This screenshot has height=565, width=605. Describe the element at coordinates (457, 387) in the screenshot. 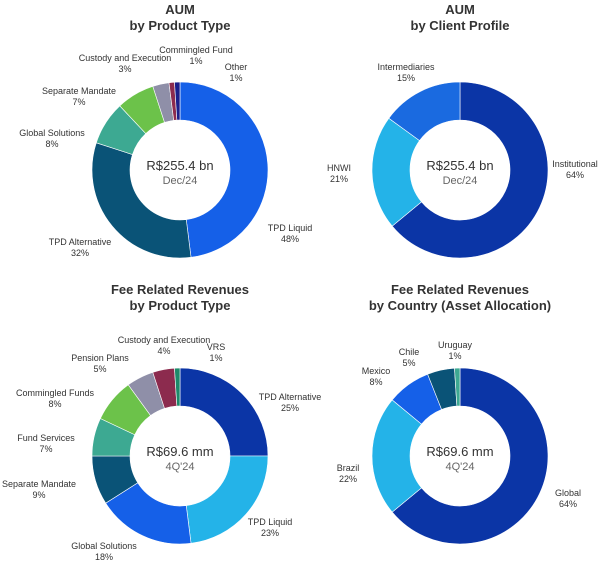

I see `donut-slice-uruguay` at that location.